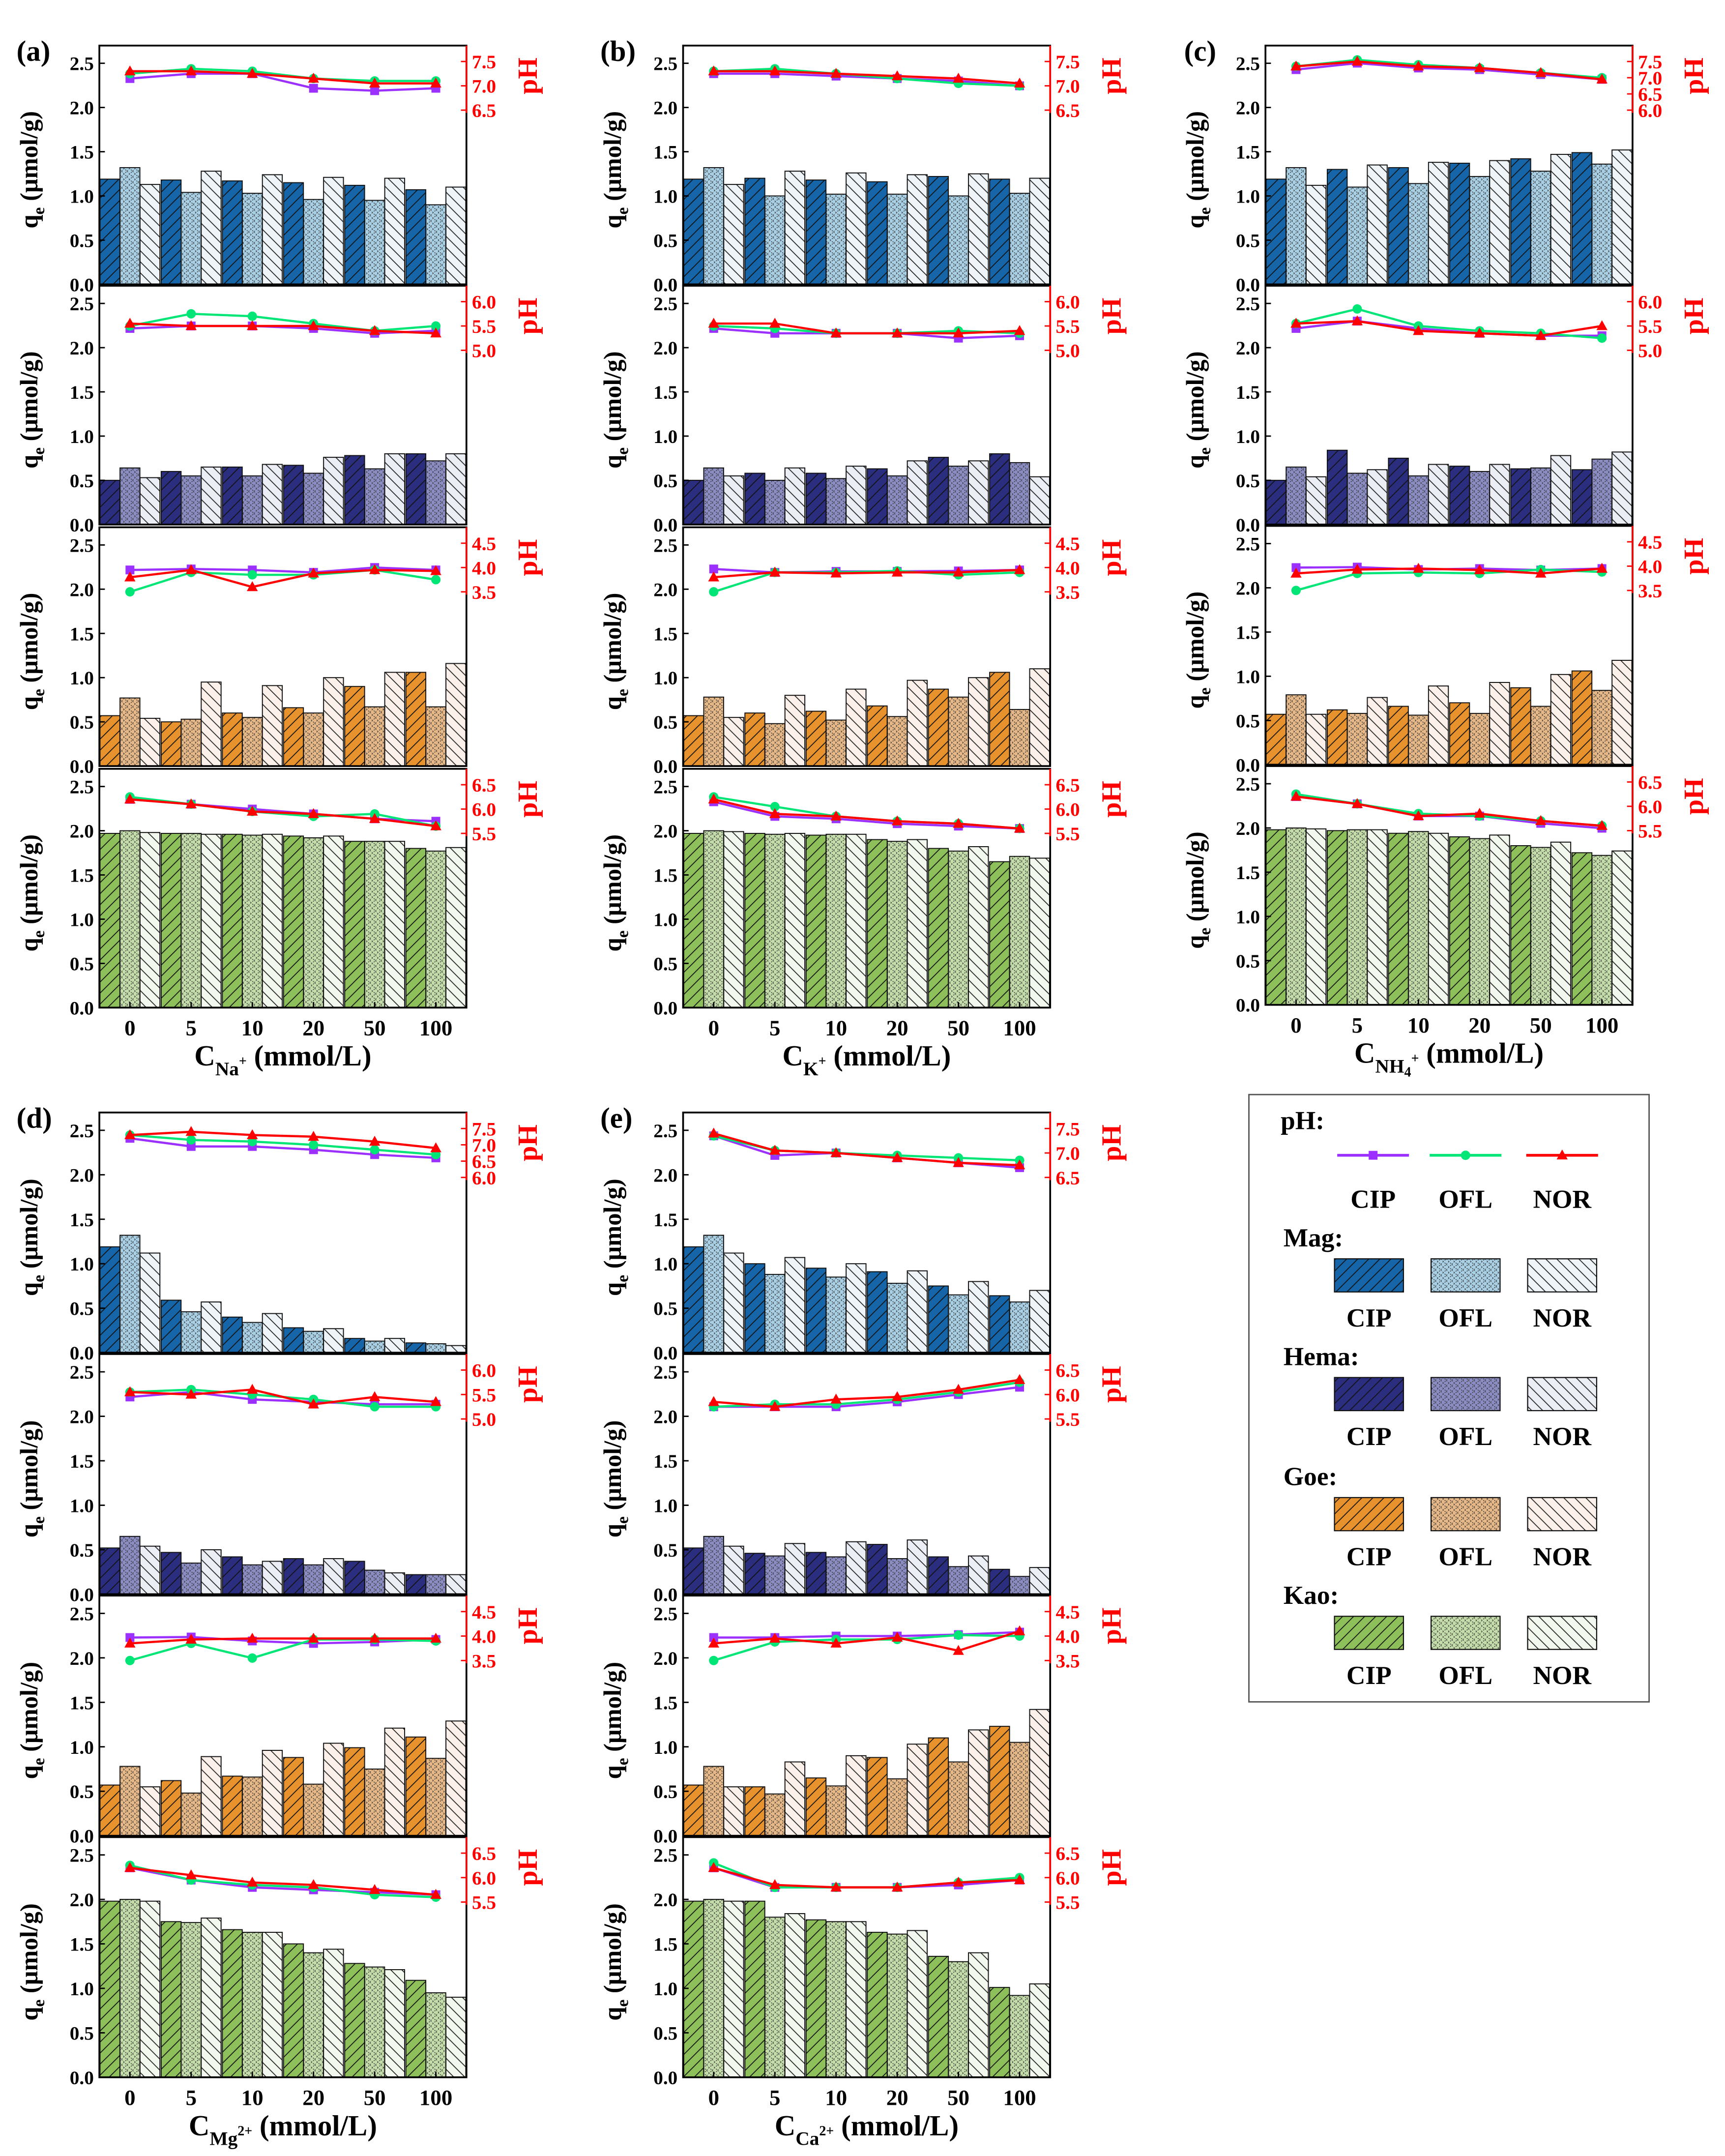 The width and height of the screenshot is (1725, 2156). What do you see at coordinates (1068, 326) in the screenshot?
I see `ph-tick-label: 5.5` at bounding box center [1068, 326].